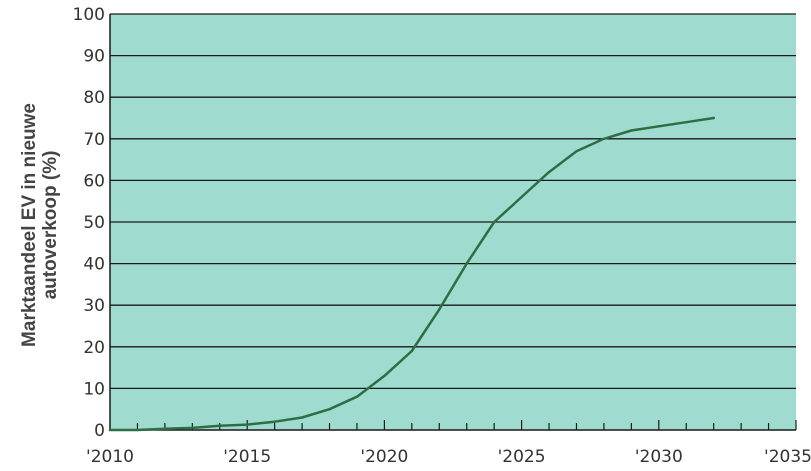  Describe the element at coordinates (94, 265) in the screenshot. I see `y-tick-label: 40` at that location.